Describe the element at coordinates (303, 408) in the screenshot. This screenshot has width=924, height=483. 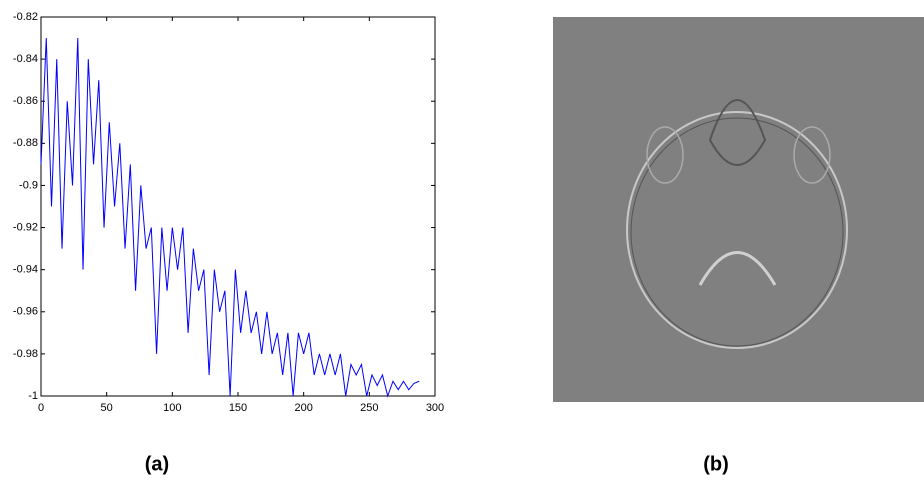
I see `x-tick-label: 200` at that location.